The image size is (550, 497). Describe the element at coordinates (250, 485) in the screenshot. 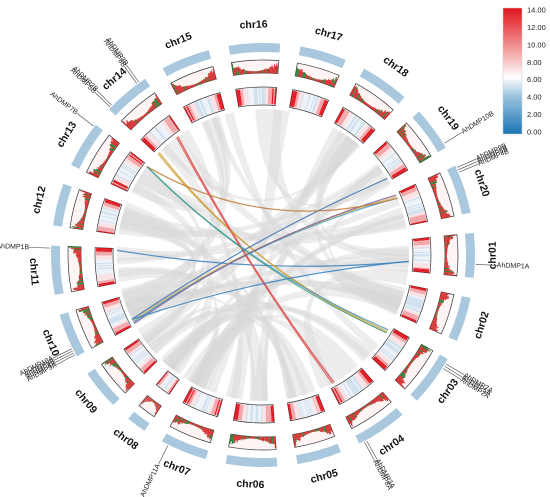

I see `chromosome-label: chr06` at that location.